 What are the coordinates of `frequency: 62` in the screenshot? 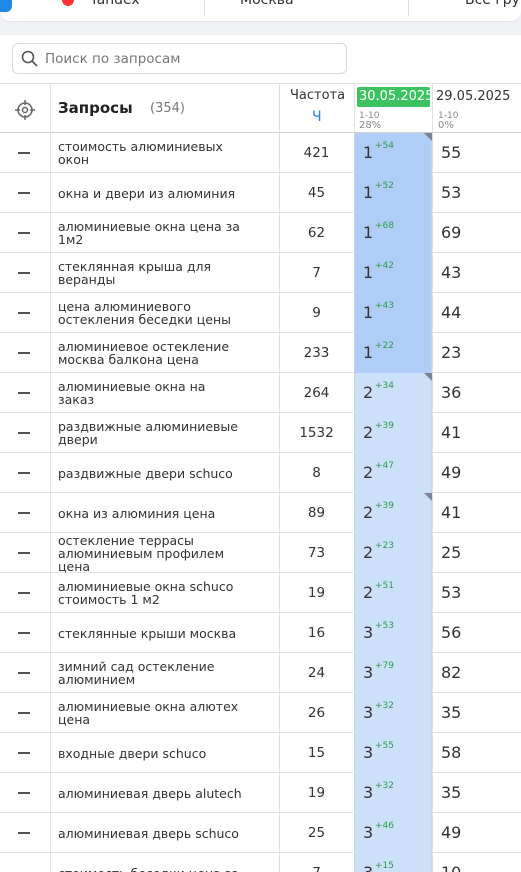 It's located at (316, 233).